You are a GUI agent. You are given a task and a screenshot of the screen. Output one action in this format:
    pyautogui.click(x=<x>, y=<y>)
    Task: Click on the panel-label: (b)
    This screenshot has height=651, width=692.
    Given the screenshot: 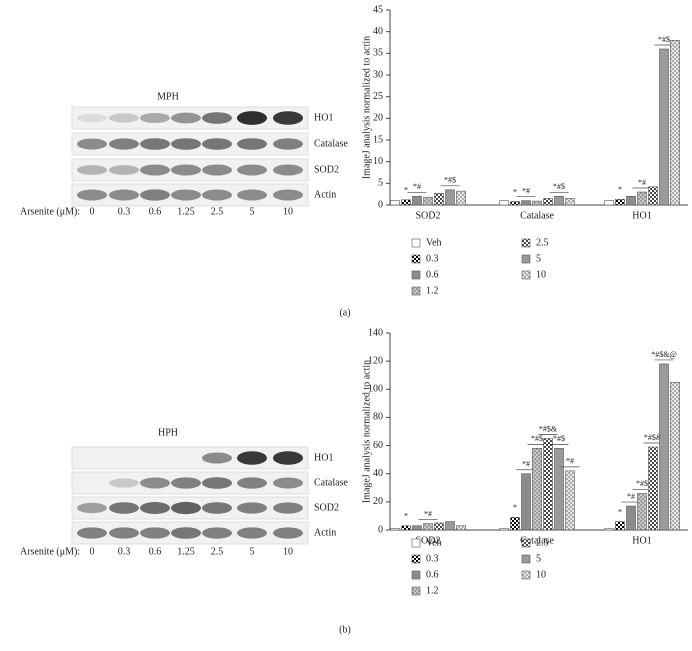 What is the action you would take?
    pyautogui.click(x=345, y=629)
    